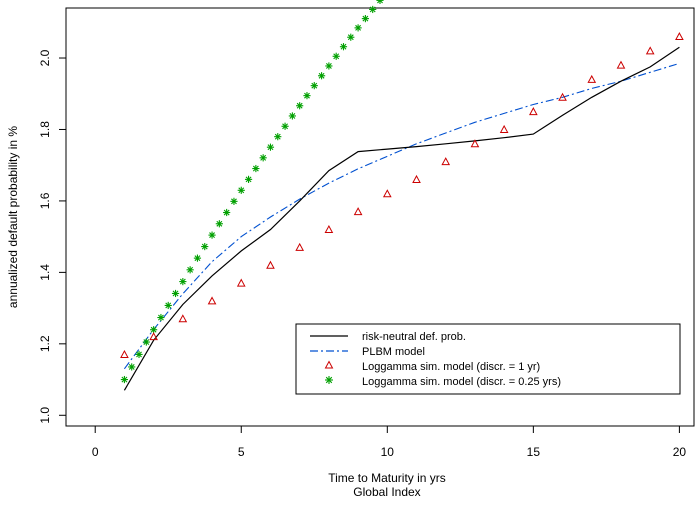 The height and width of the screenshot is (506, 699). I want to click on x-tick-label: 5, so click(241, 452).